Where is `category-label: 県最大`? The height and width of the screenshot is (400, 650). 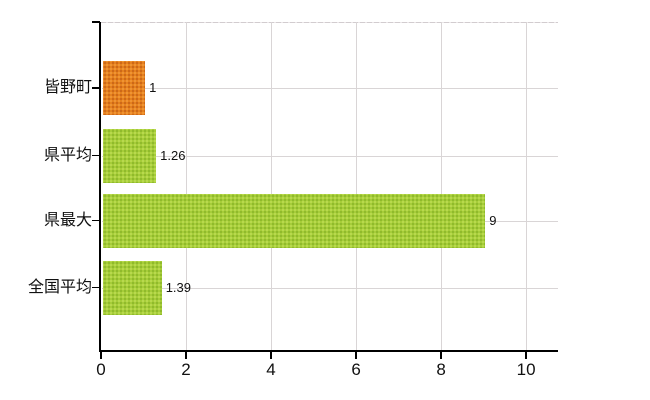 category-label: 県最大 is located at coordinates (67, 220).